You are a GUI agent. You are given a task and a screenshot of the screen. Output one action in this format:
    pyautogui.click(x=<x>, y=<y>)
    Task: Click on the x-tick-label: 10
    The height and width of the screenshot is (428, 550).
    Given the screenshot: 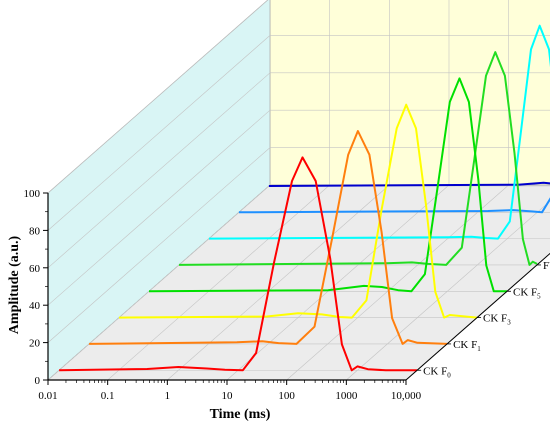 What is the action you would take?
    pyautogui.click(x=228, y=396)
    